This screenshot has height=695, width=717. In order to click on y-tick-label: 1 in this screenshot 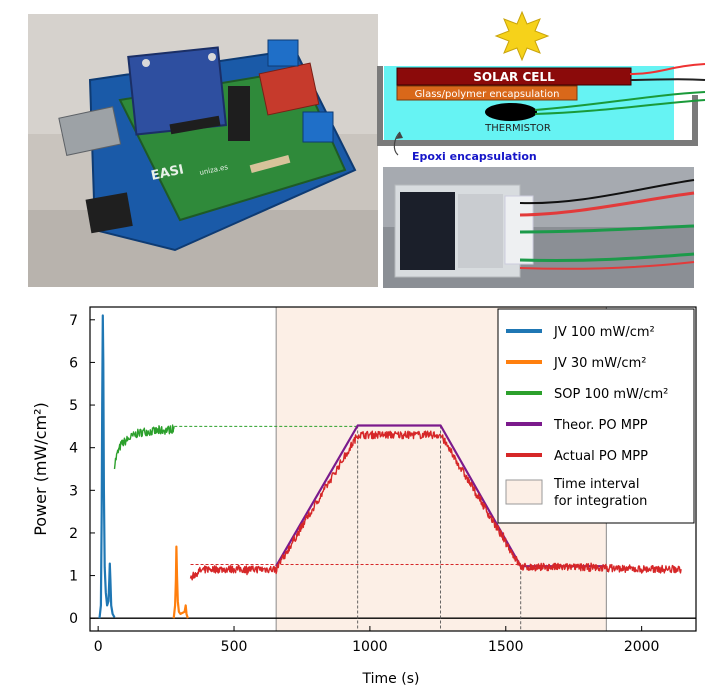, I will do `click(73, 577)`.